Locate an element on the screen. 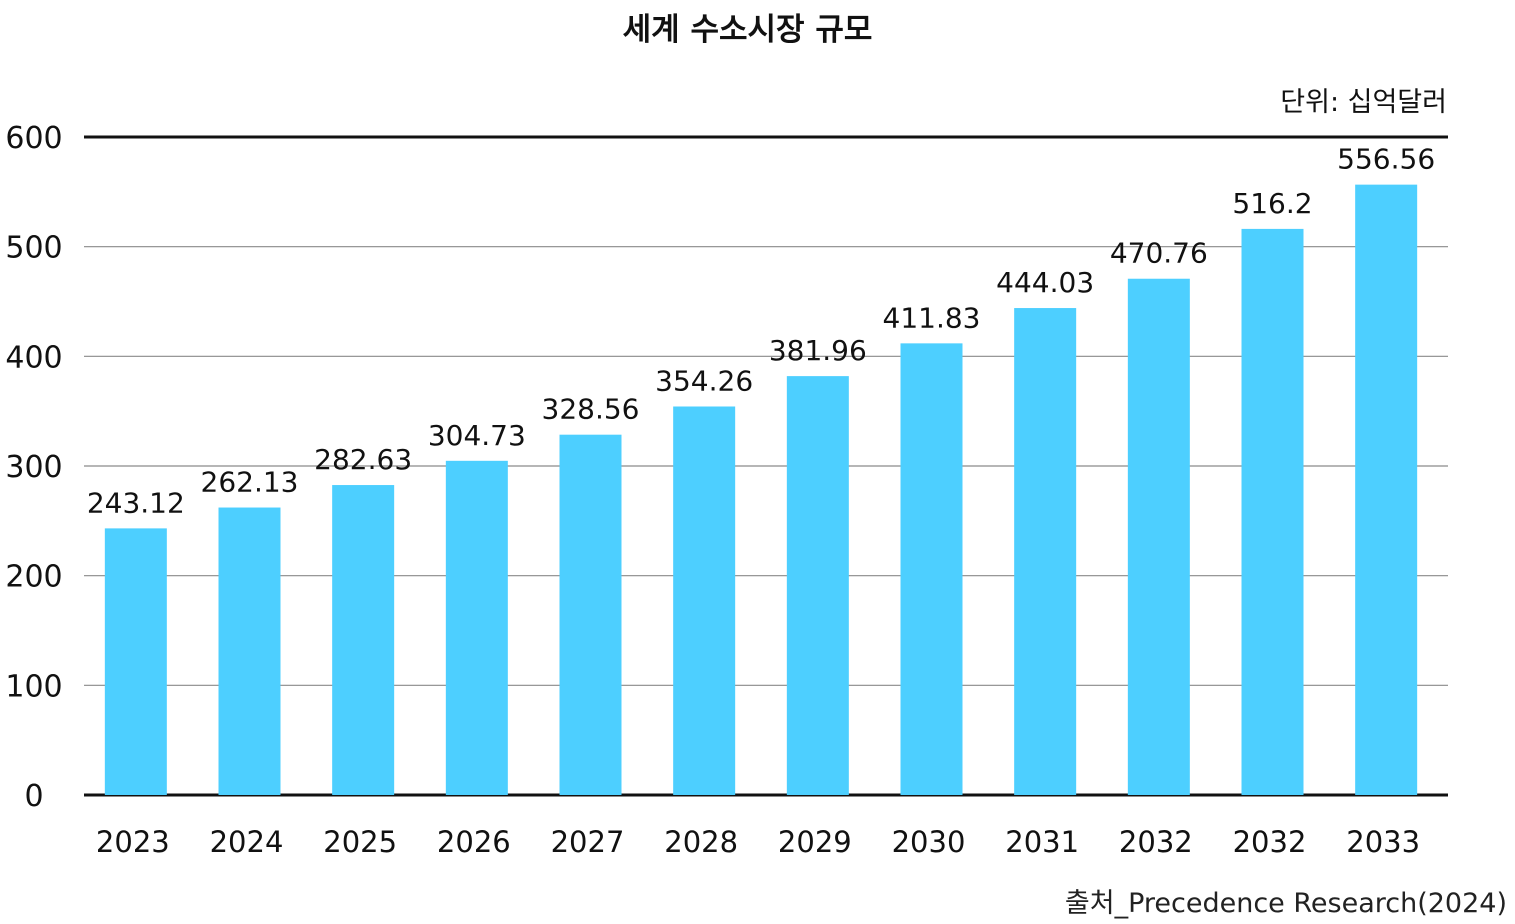 Image resolution: width=1515 pixels, height=924 pixels. y-axis-ticks: 0 100 200 300 400 500 600 is located at coordinates (33, 467).